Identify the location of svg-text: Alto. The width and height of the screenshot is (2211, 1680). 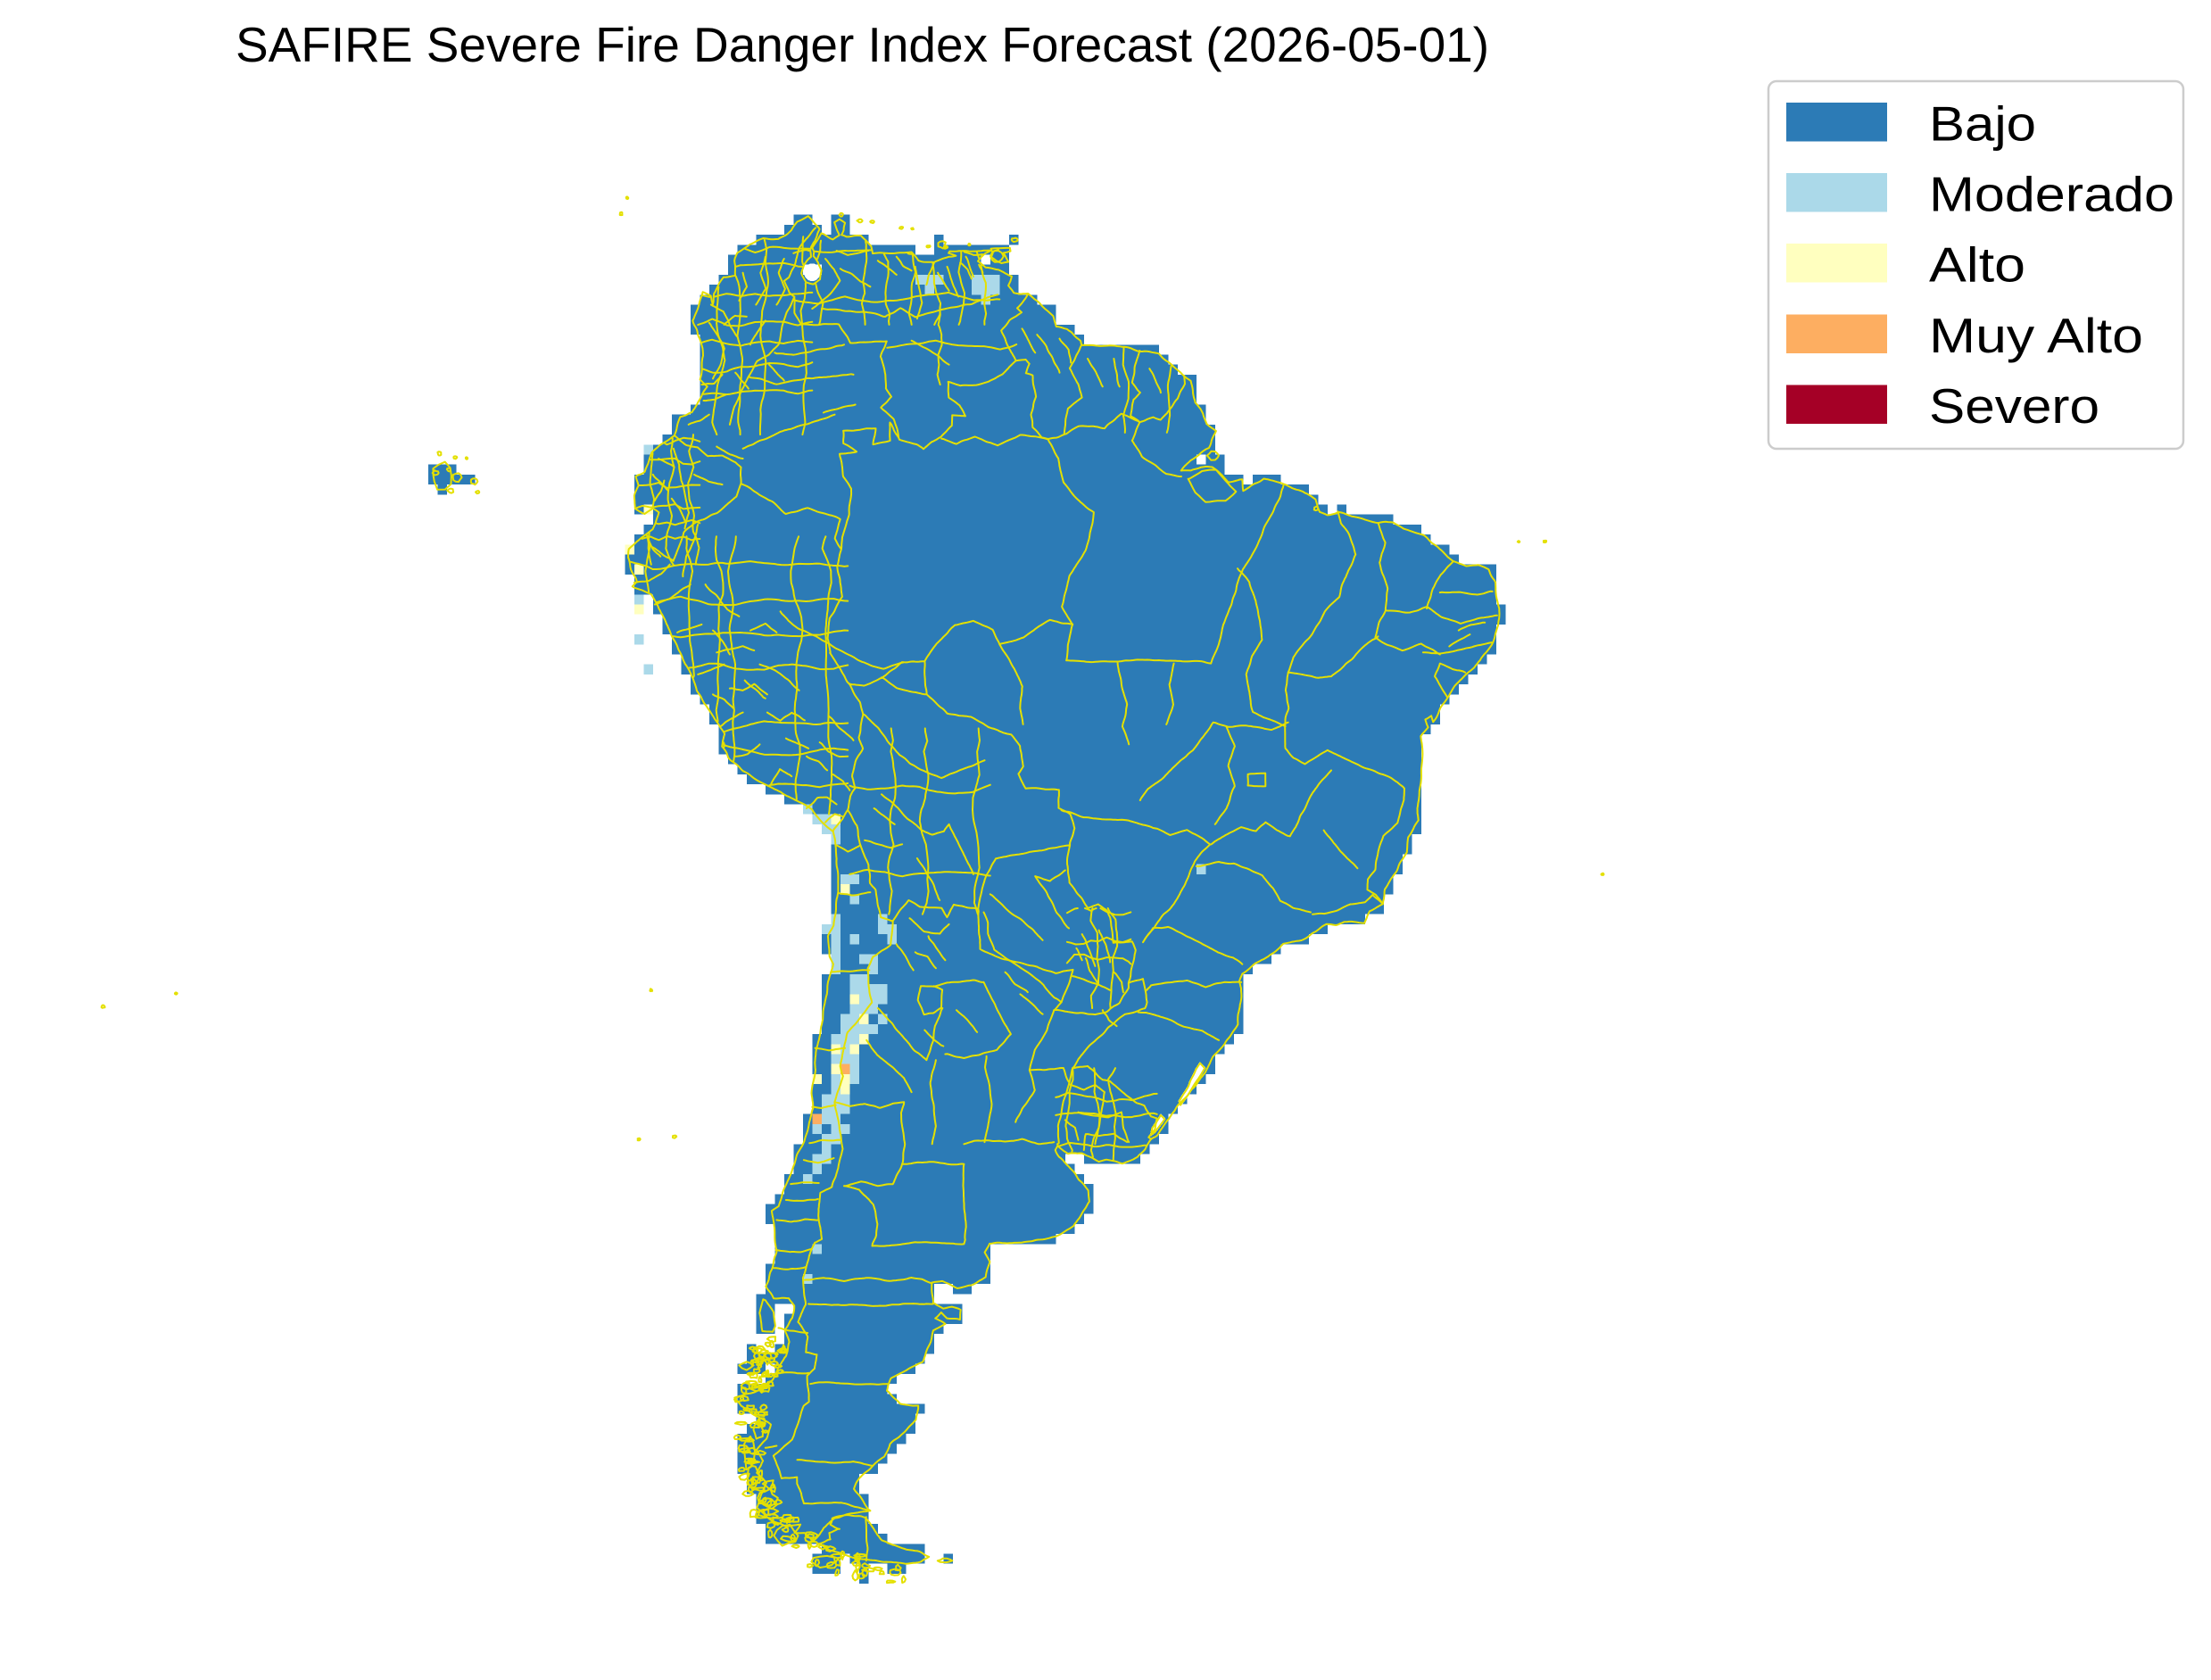
(1977, 265).